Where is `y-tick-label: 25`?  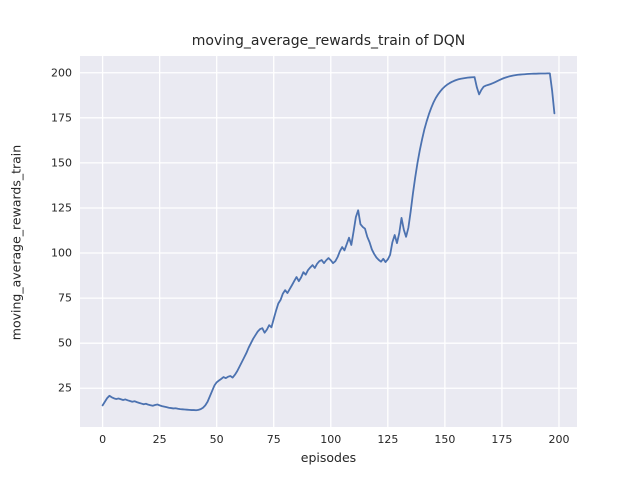 y-tick-label: 25 is located at coordinates (65, 388).